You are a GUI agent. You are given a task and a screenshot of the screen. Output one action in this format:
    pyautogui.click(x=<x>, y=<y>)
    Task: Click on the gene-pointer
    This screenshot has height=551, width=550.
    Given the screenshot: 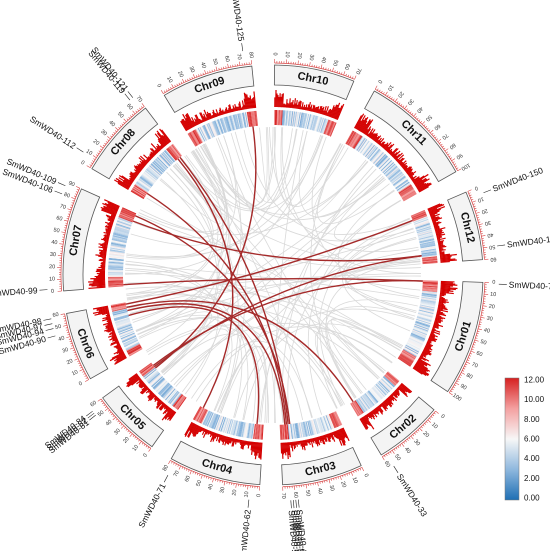 What is the action you would take?
    pyautogui.click(x=43, y=290)
    